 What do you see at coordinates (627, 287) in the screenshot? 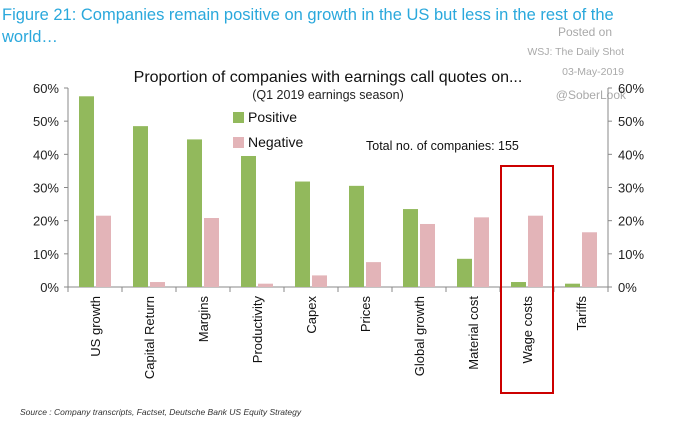
I see `y2-tick-label: 0%` at bounding box center [627, 287].